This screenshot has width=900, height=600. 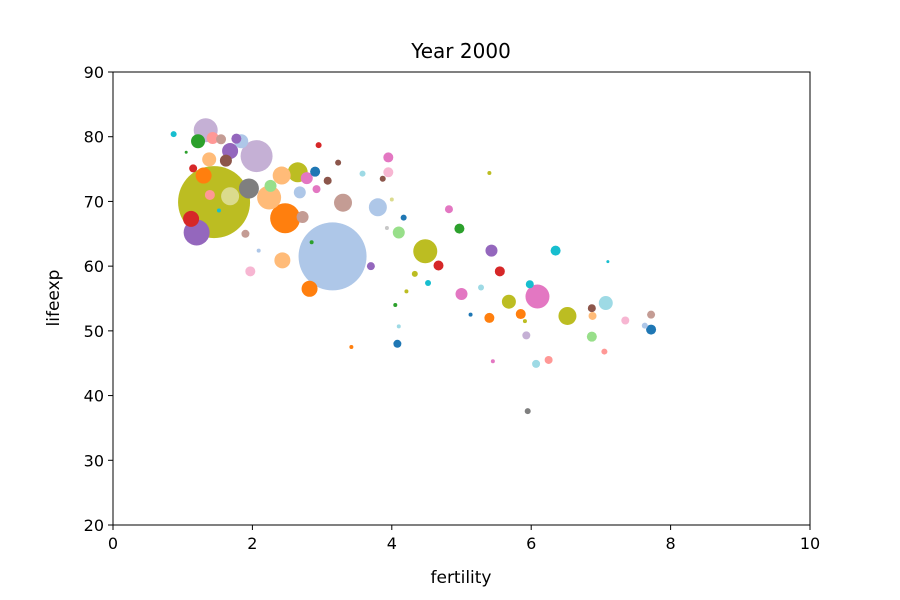 I want to click on y-tick-label: 20, so click(x=94, y=525).